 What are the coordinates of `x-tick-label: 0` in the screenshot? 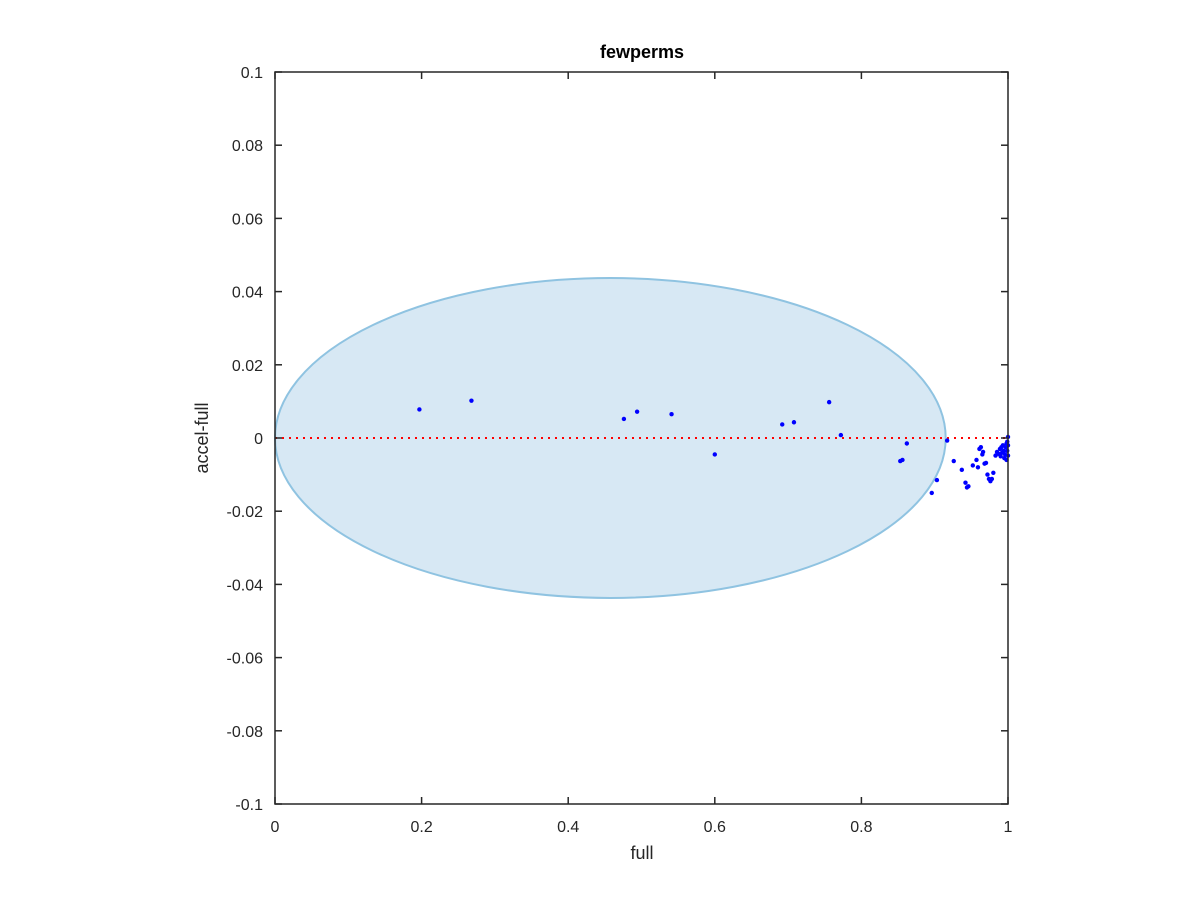 It's located at (275, 827).